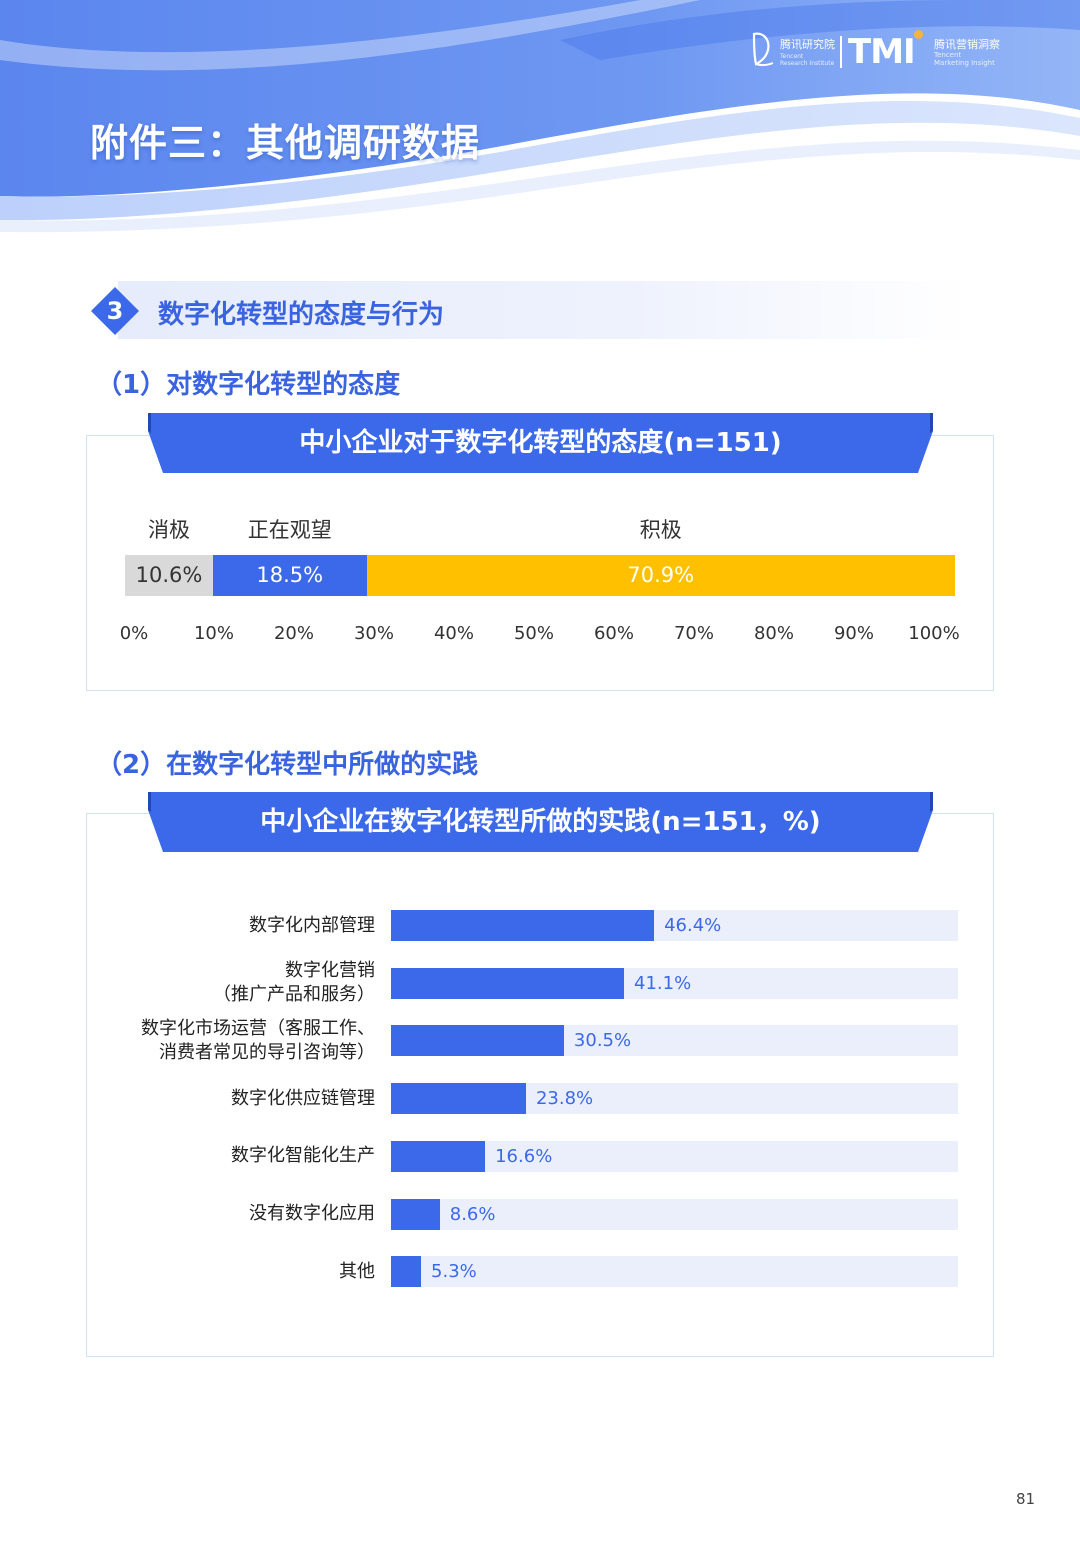 This screenshot has height=1560, width=1080. I want to click on attitude-chart-banner: 中小企业对于数字化转型的态度(n=151), so click(540, 443).